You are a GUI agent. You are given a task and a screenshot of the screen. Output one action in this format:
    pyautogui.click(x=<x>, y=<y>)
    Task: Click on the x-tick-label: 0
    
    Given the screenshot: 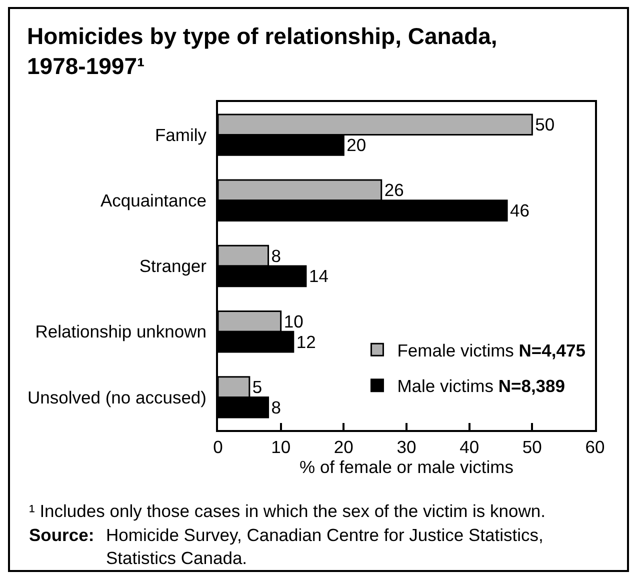 What is the action you would take?
    pyautogui.click(x=218, y=447)
    